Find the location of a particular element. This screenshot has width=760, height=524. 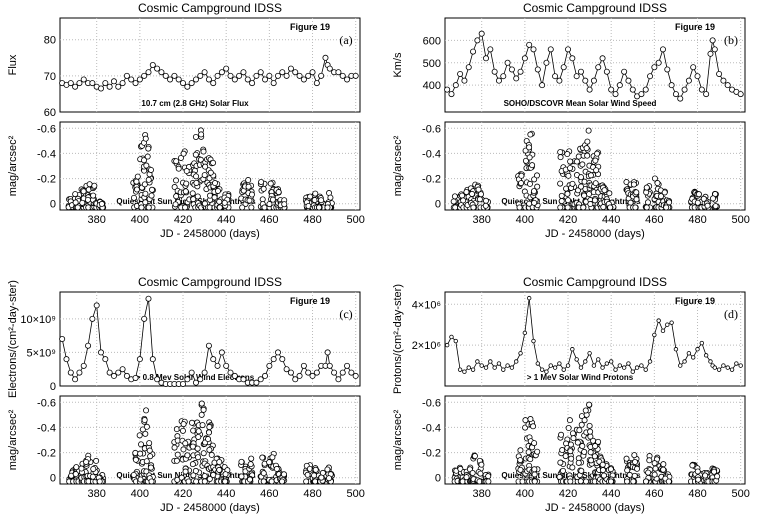

series-line is located at coordinates (208, 341).